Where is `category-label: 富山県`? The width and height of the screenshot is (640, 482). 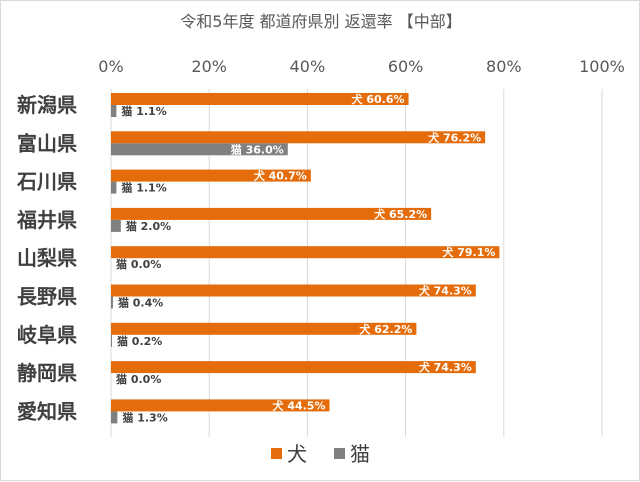 category-label: 富山県 is located at coordinates (47, 143).